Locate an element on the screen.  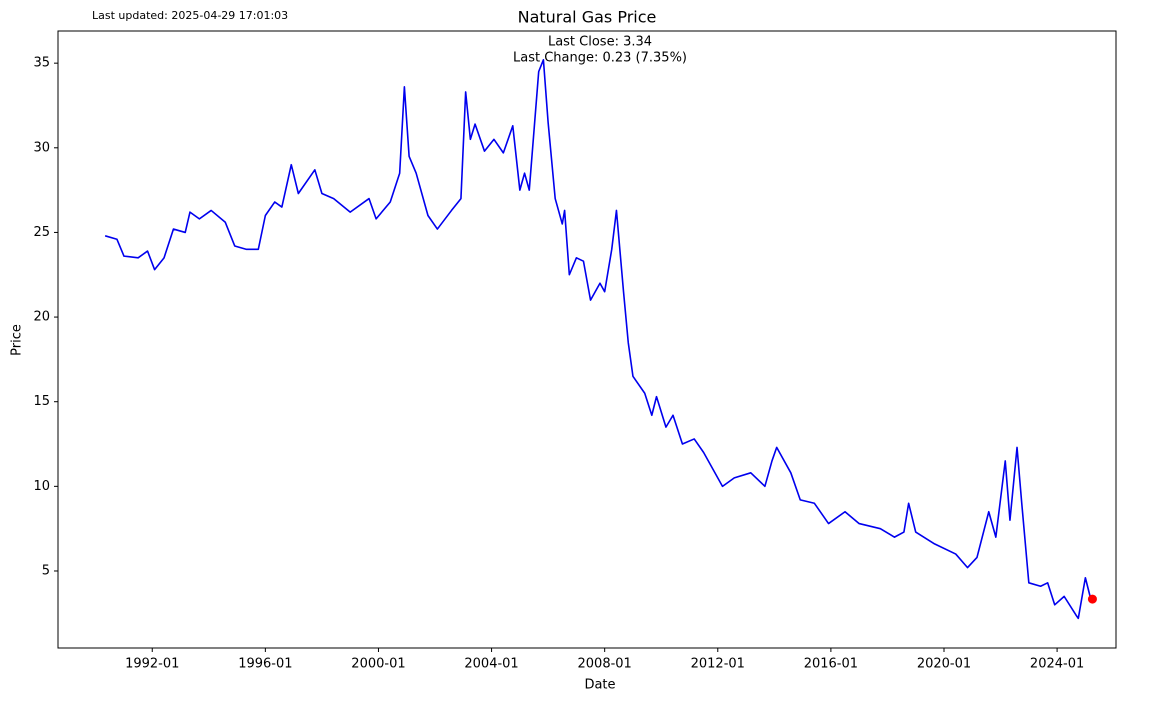
y-tick-label: 25 is located at coordinates (41, 232).